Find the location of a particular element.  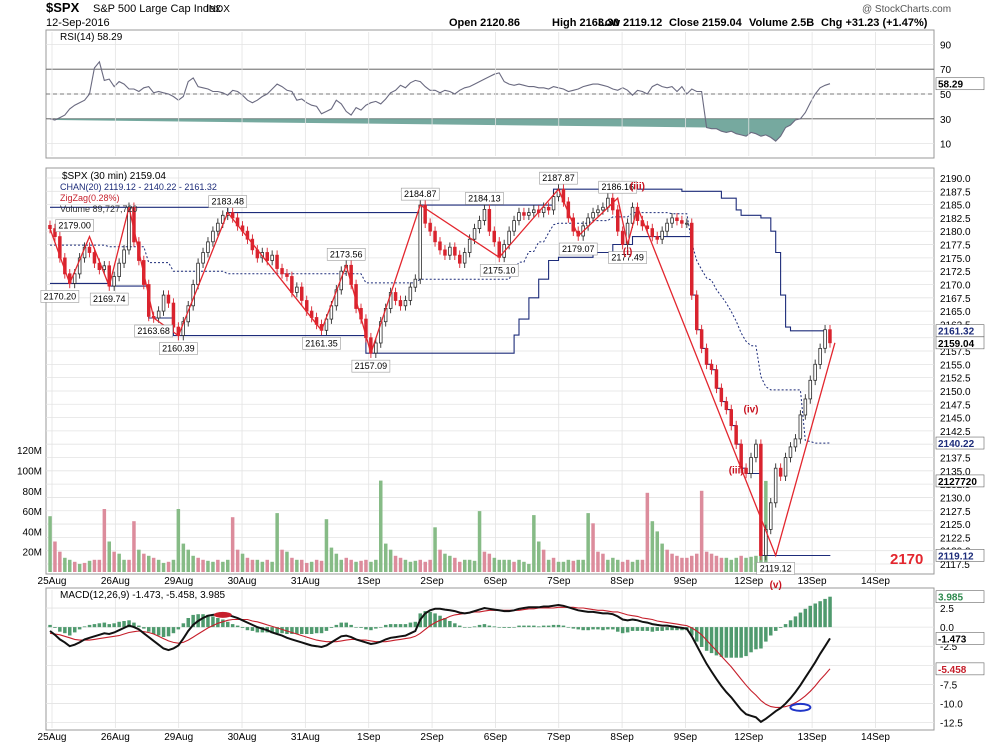

pivot-label: 2187.87 is located at coordinates (558, 178).